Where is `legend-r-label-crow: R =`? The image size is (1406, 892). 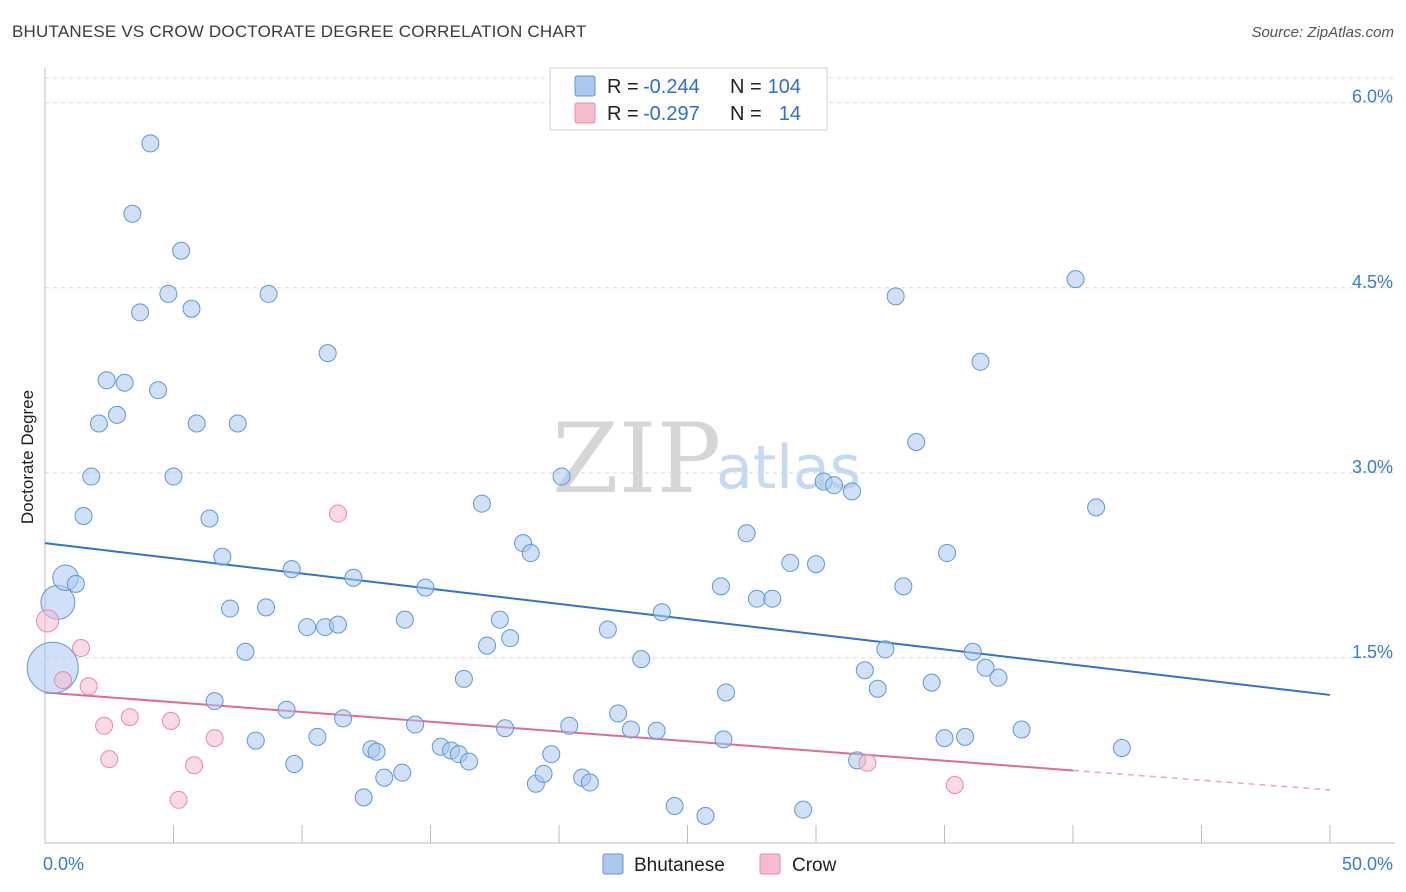
legend-r-label-crow: R = is located at coordinates (623, 114).